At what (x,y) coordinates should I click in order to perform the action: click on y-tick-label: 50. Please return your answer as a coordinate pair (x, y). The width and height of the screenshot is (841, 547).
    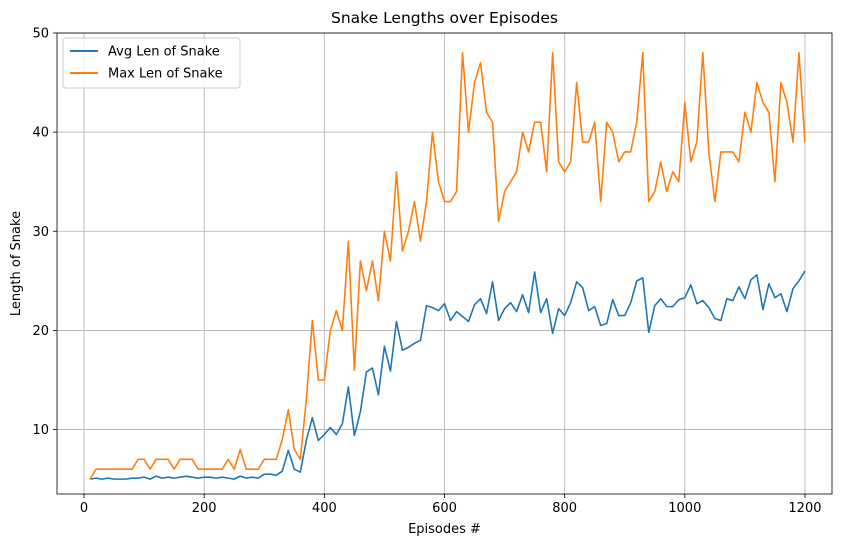
    Looking at the image, I should click on (40, 34).